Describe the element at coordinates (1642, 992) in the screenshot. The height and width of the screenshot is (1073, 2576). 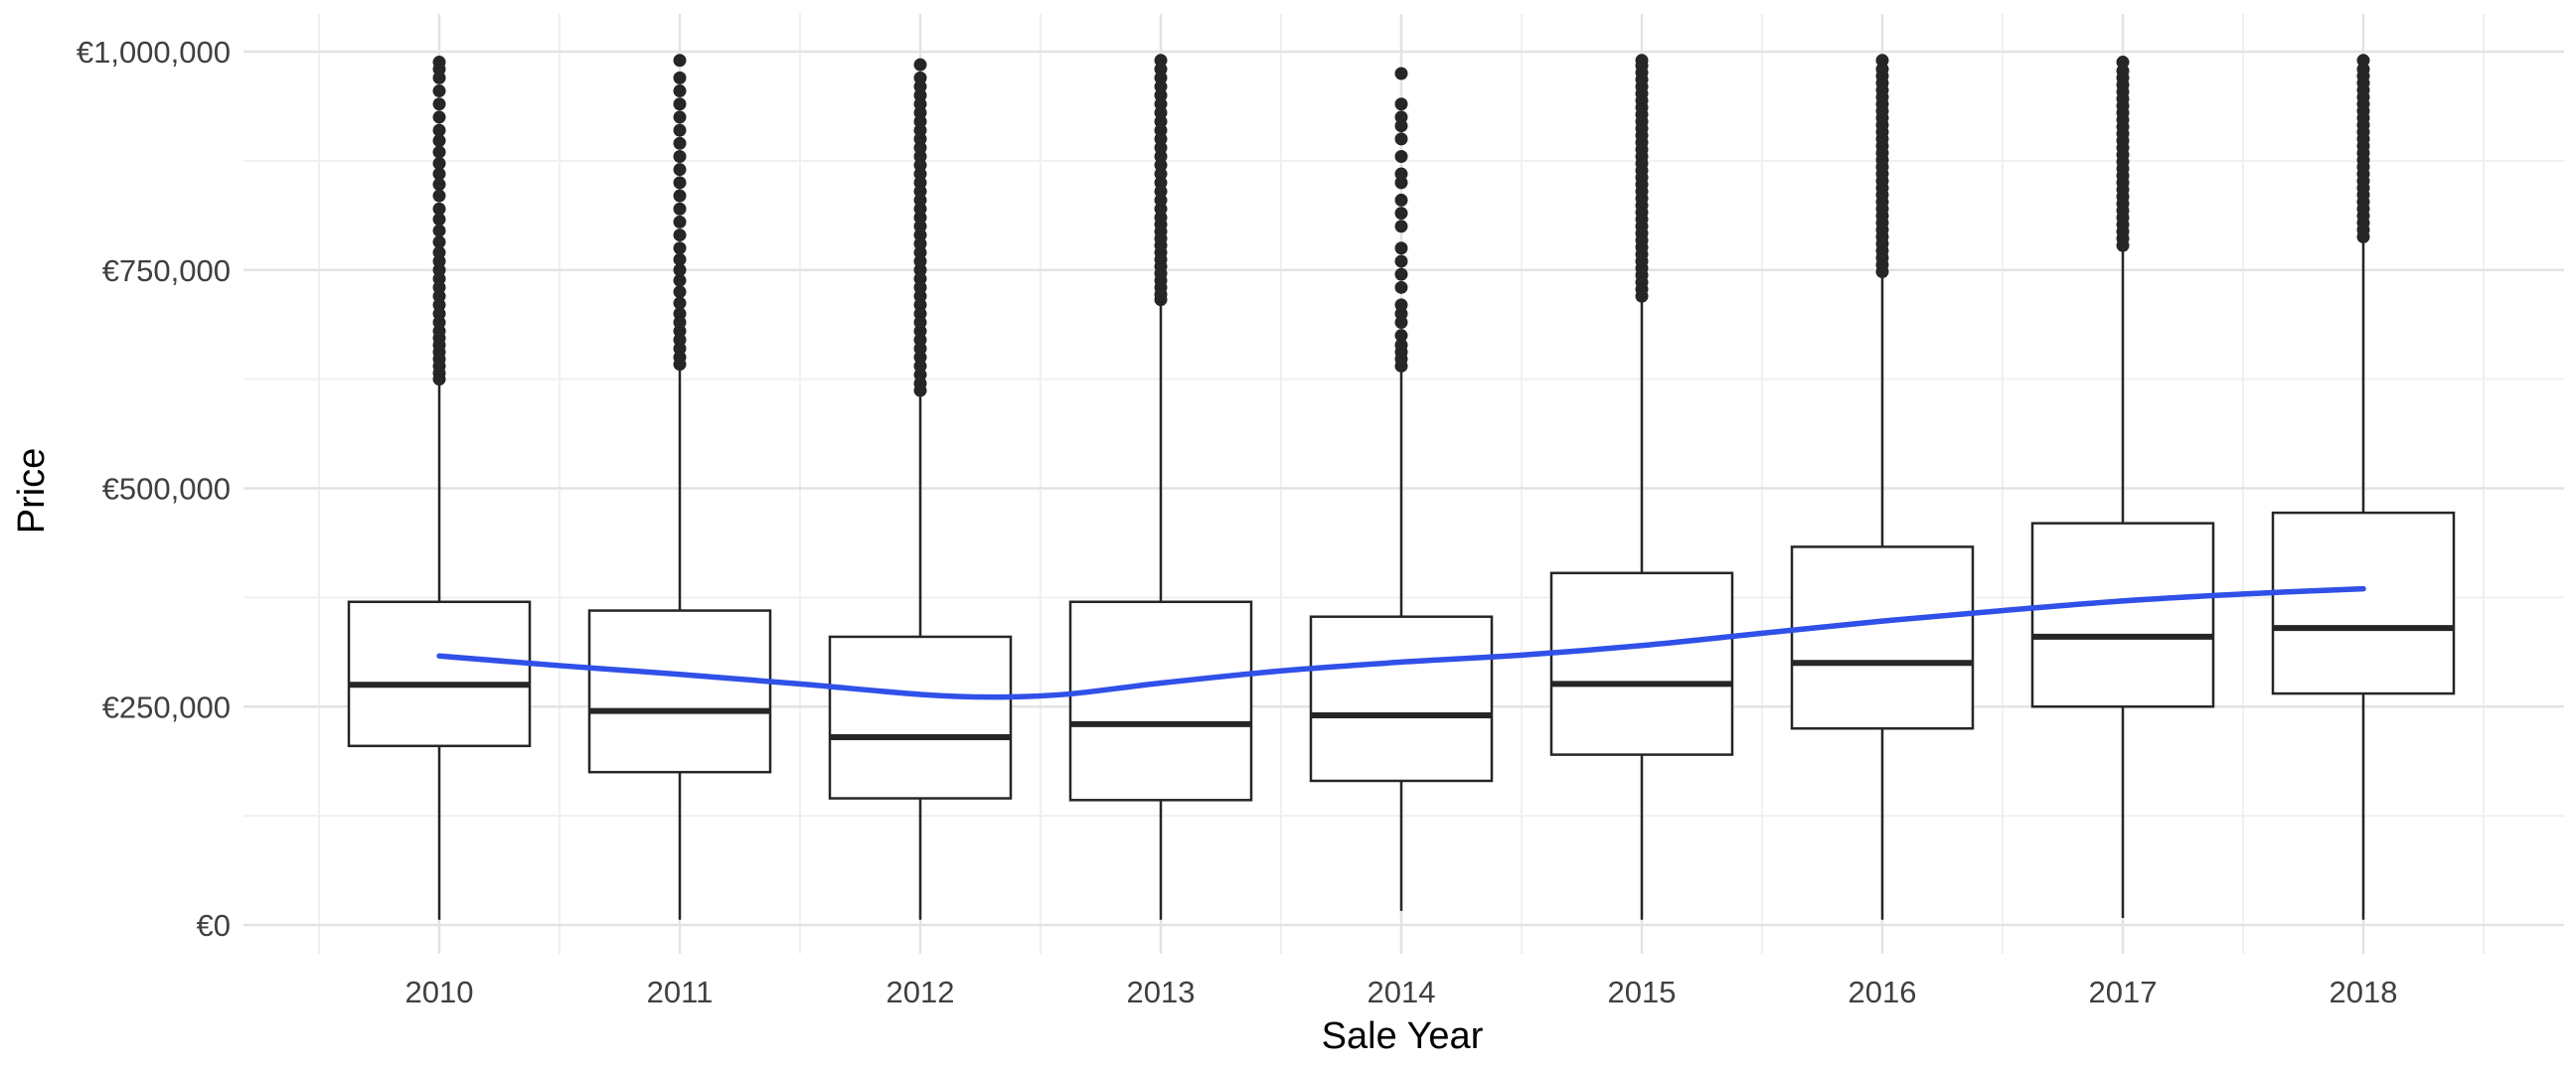
I see `x-tick-label: 2015` at that location.